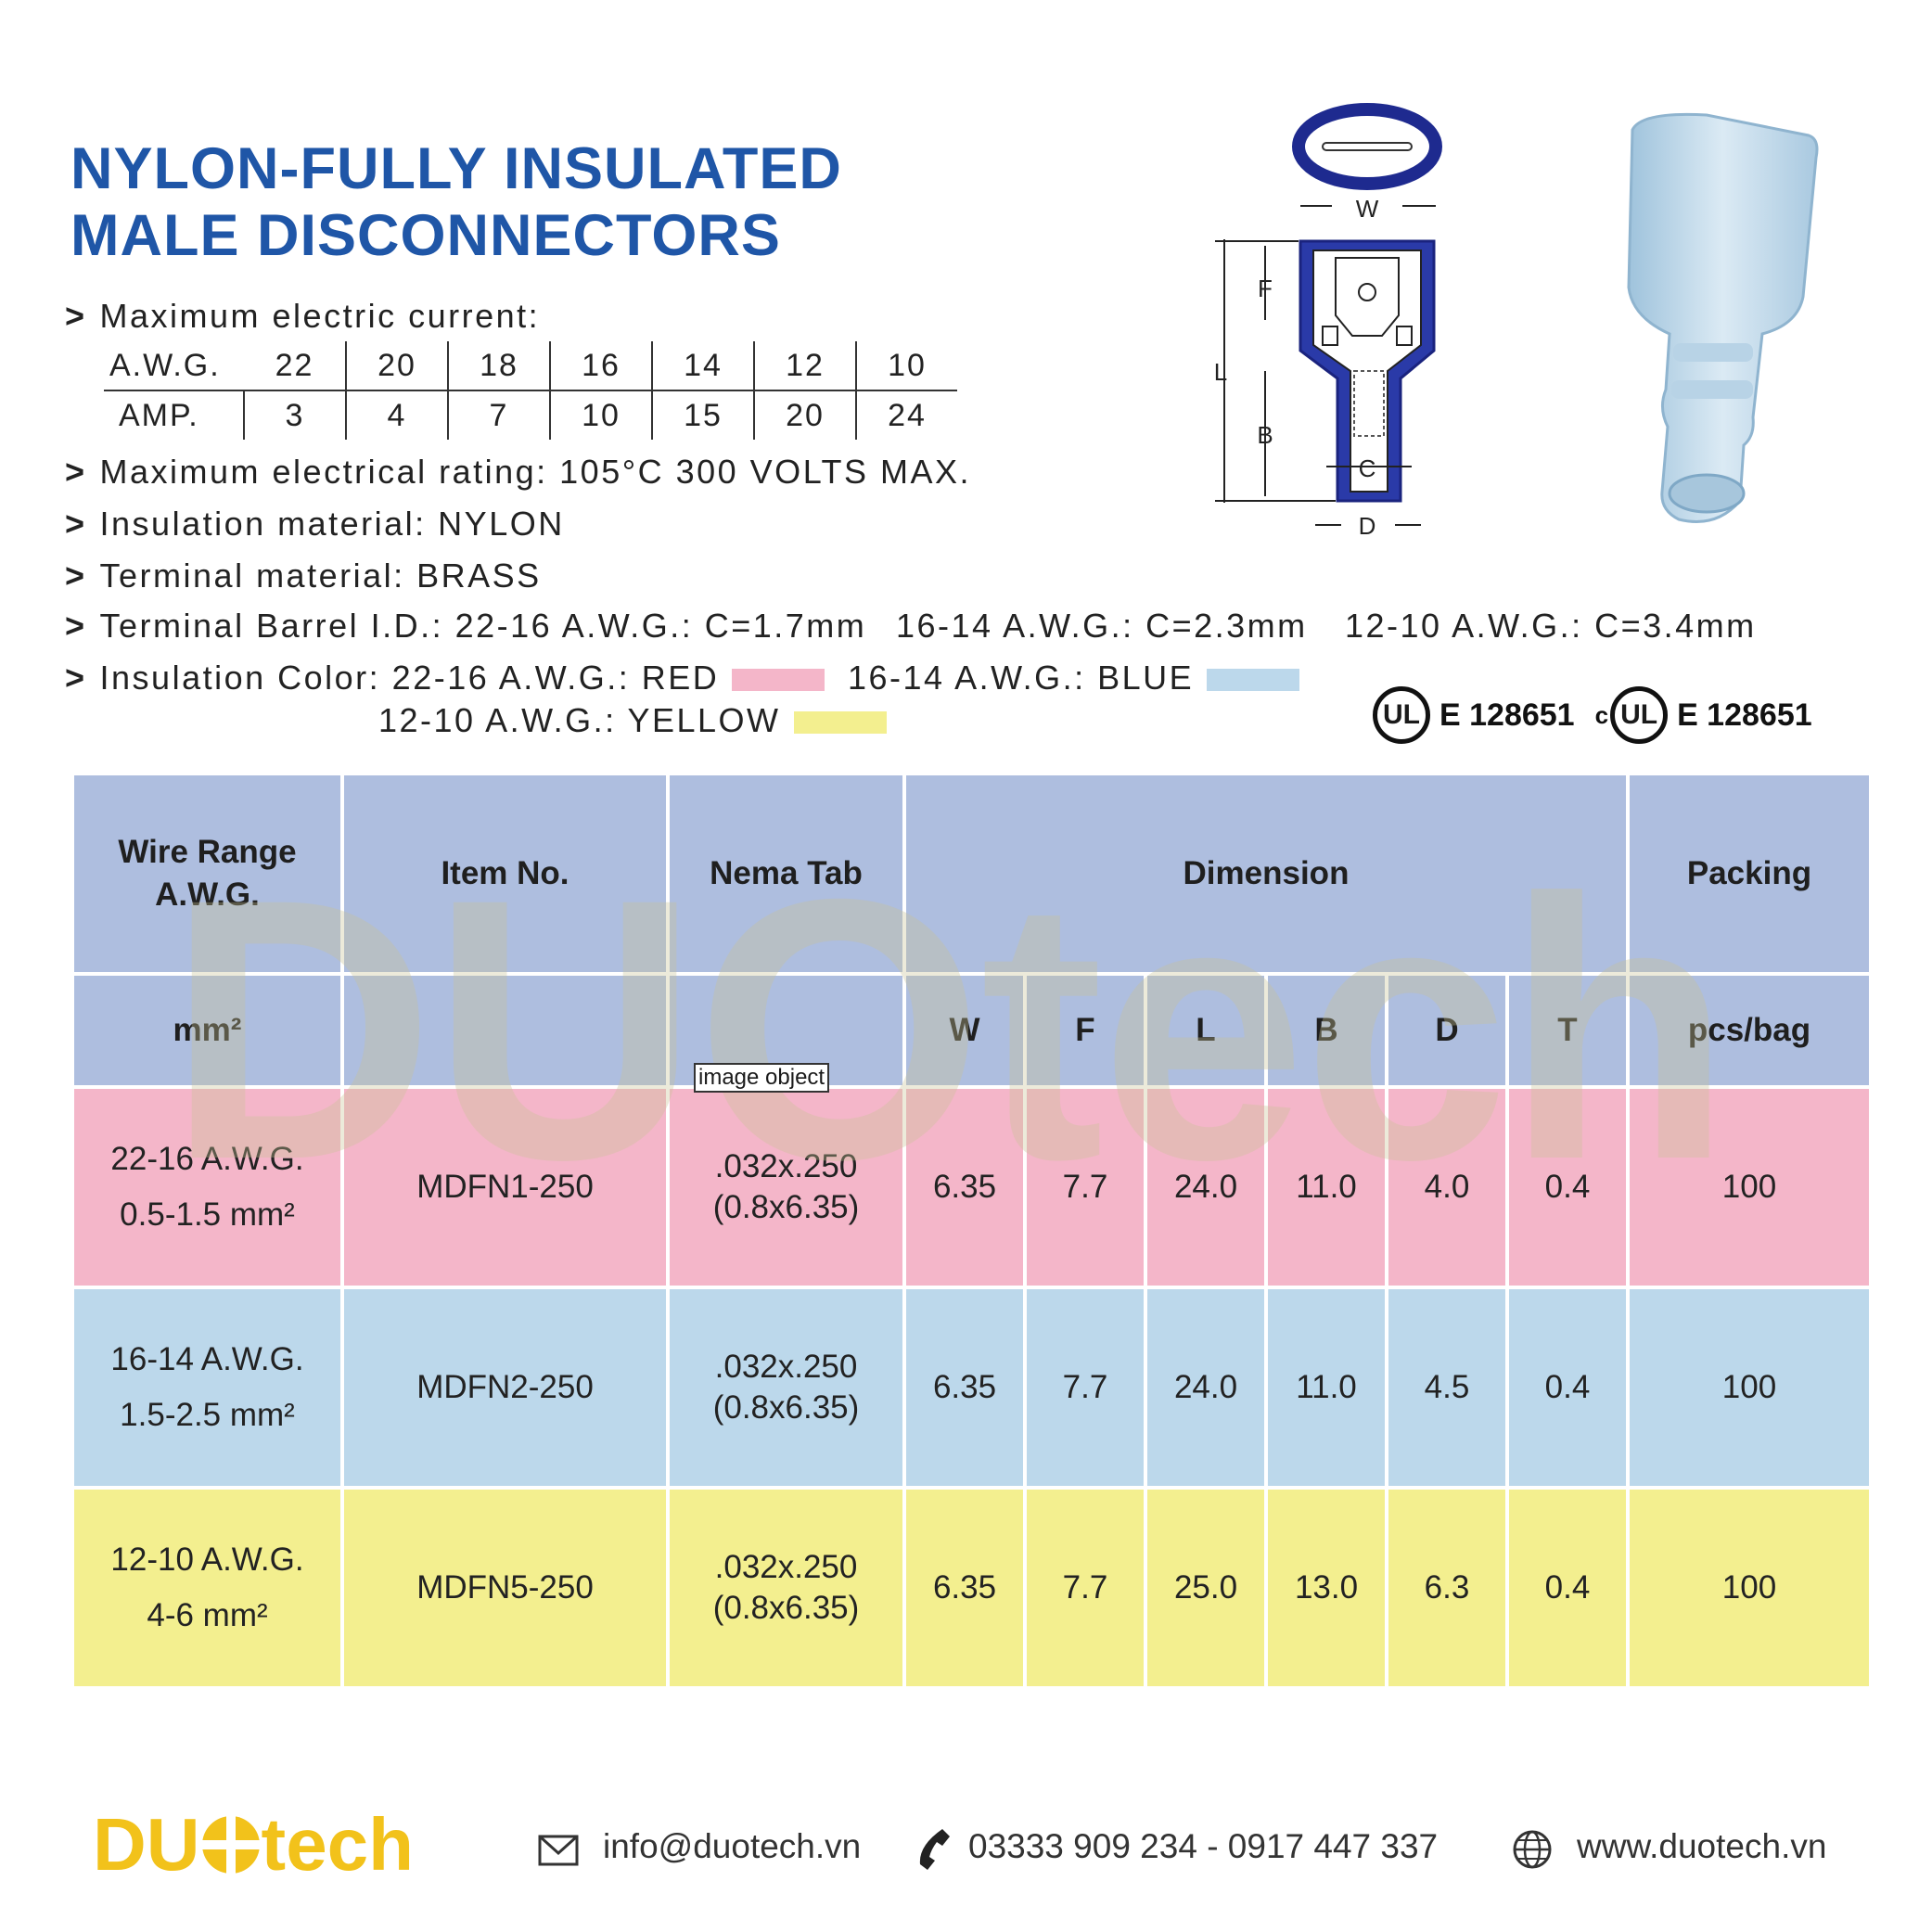 The width and height of the screenshot is (1932, 1932). I want to click on image-object-label: image object, so click(762, 1078).